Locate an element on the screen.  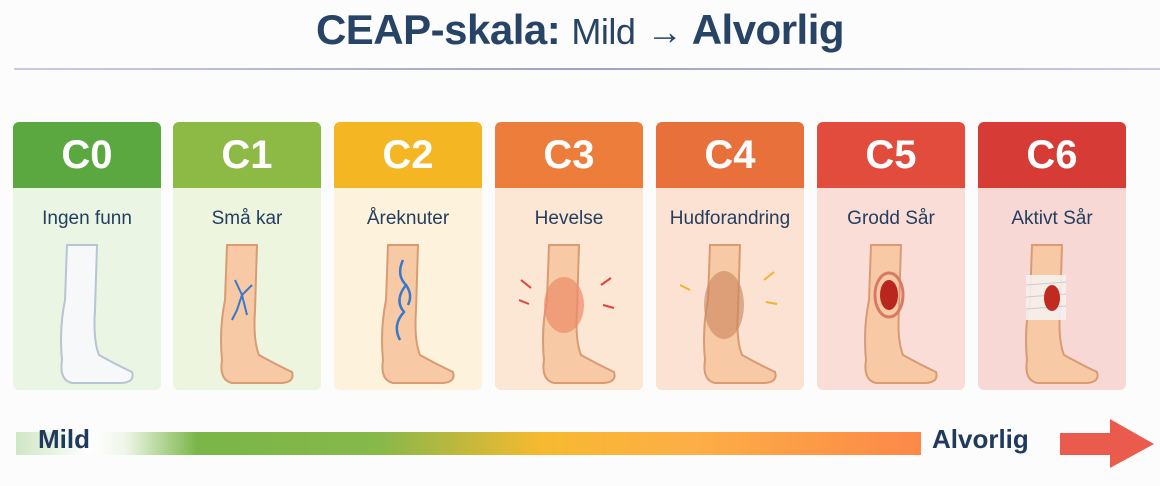
title-arrow: → is located at coordinates (664, 31).